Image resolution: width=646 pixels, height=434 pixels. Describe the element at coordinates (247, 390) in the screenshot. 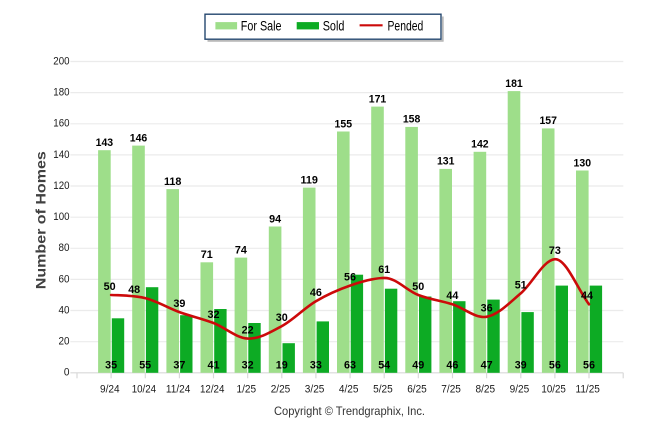

I see `svg-text: 1/25` at that location.